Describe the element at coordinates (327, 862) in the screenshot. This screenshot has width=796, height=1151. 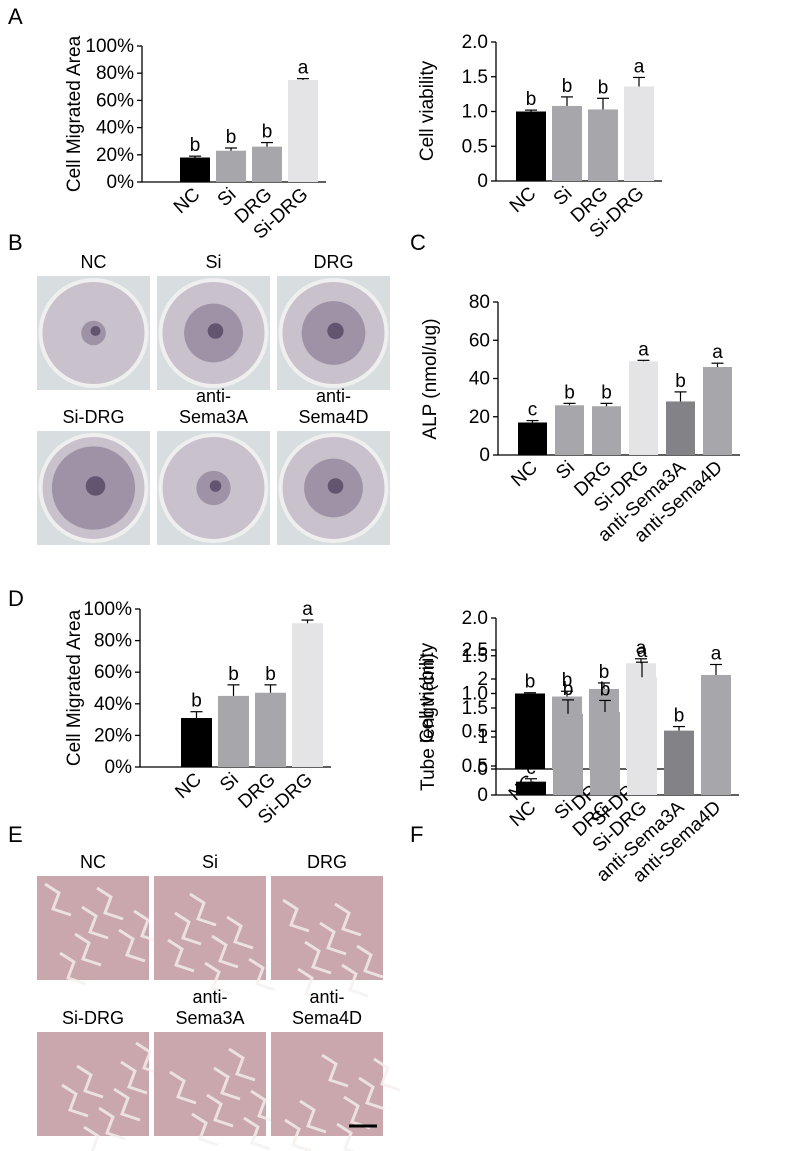
I see `photo-label: DRG` at that location.